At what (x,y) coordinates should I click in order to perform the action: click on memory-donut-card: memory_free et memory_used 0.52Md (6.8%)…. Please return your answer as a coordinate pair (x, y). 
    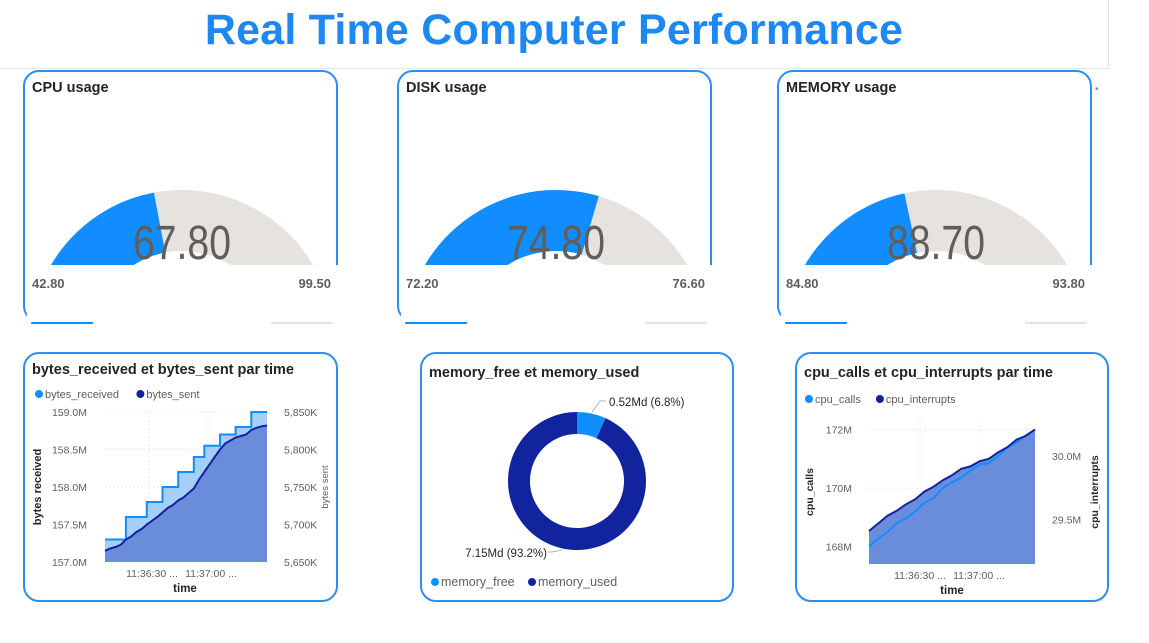
    Looking at the image, I should click on (577, 477).